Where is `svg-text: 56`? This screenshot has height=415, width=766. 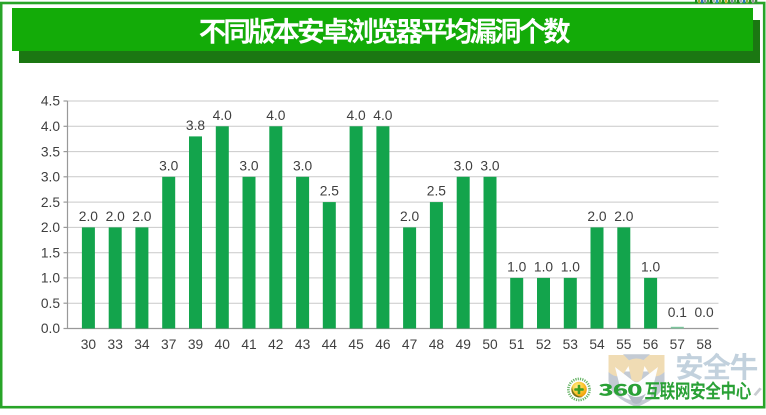 svg-text: 56 is located at coordinates (651, 344).